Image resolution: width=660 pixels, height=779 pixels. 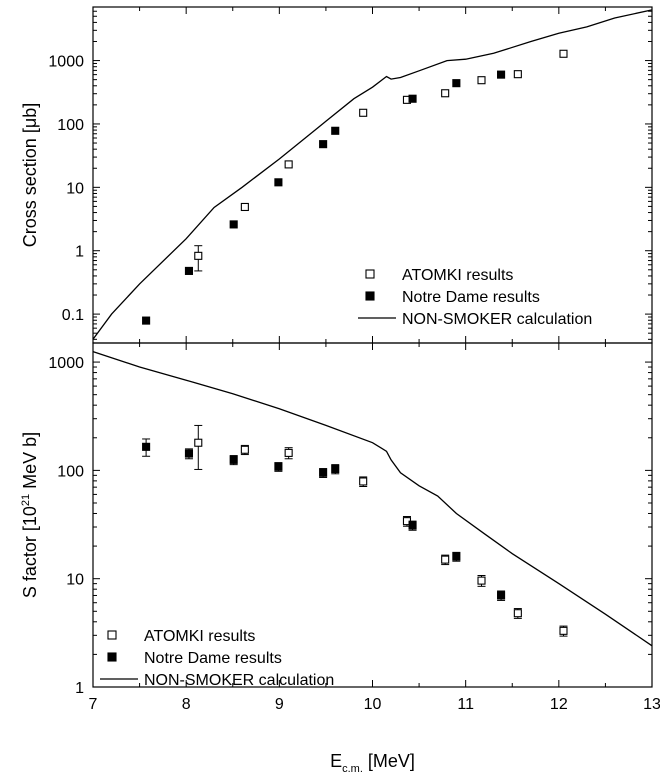 I want to click on cross-section-y-tick-label: 1, so click(x=79, y=252).